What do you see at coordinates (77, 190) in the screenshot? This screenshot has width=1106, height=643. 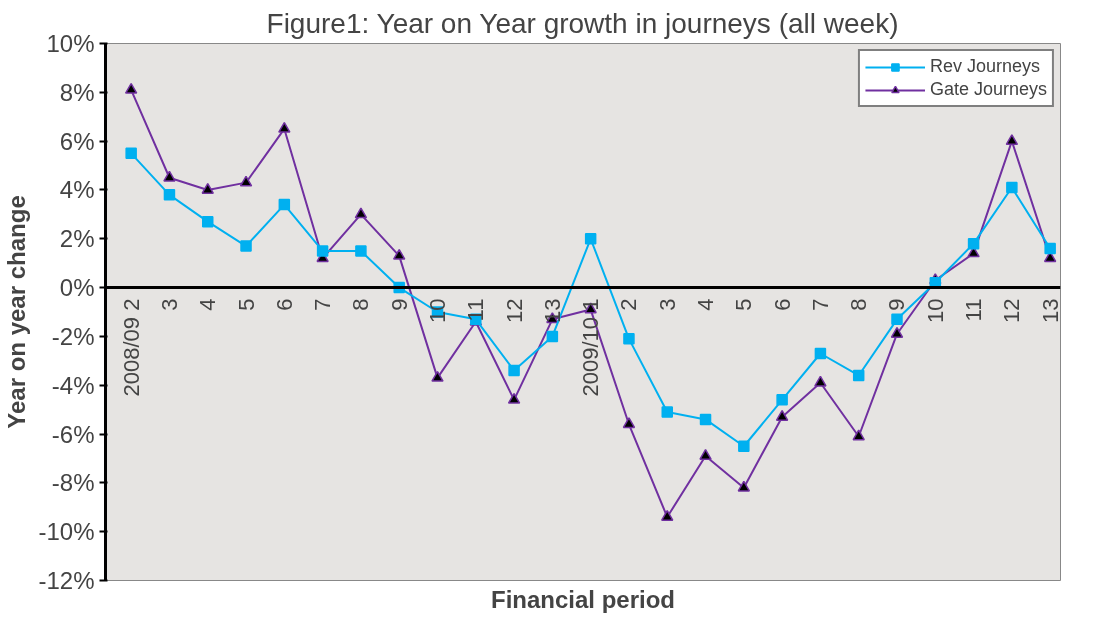 I see `y-tick-label: 4%` at bounding box center [77, 190].